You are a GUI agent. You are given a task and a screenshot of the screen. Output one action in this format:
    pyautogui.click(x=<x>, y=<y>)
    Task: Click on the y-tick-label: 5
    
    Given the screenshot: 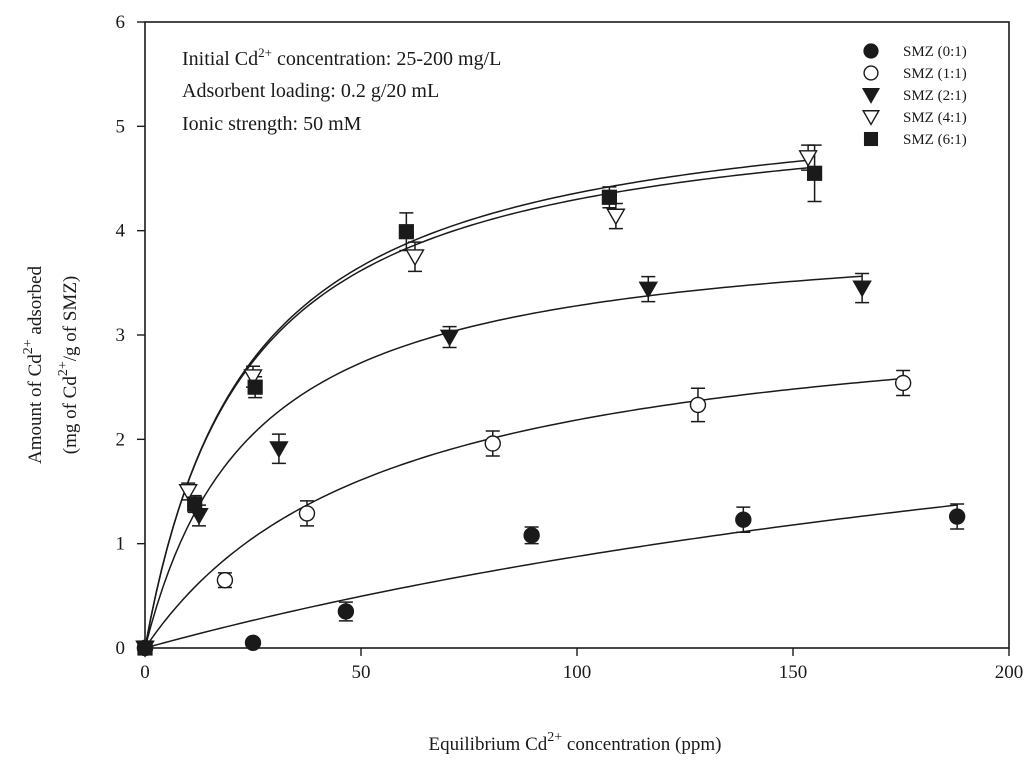 What is the action you would take?
    pyautogui.click(x=121, y=126)
    